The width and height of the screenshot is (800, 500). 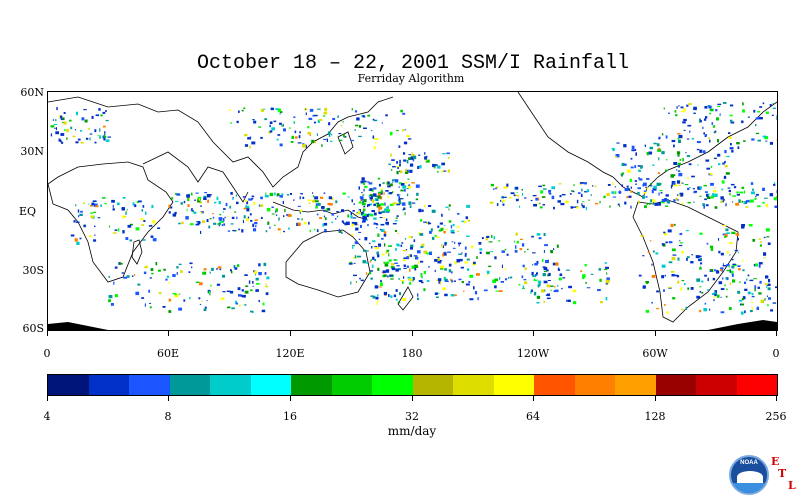 What do you see at coordinates (27, 211) in the screenshot?
I see `lat-label-eq: EQ` at bounding box center [27, 211].